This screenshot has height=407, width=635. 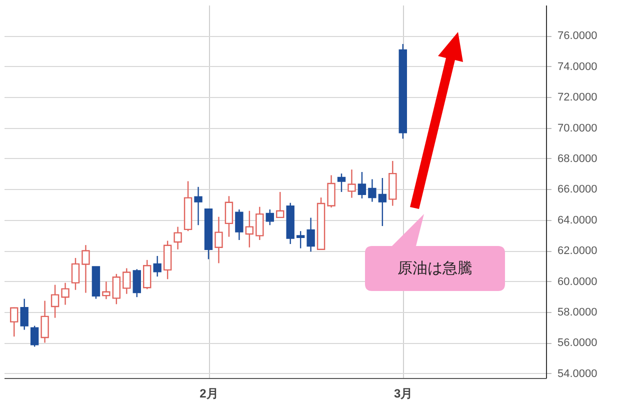 I want to click on y-tick-label: 76.0000, so click(x=578, y=36).